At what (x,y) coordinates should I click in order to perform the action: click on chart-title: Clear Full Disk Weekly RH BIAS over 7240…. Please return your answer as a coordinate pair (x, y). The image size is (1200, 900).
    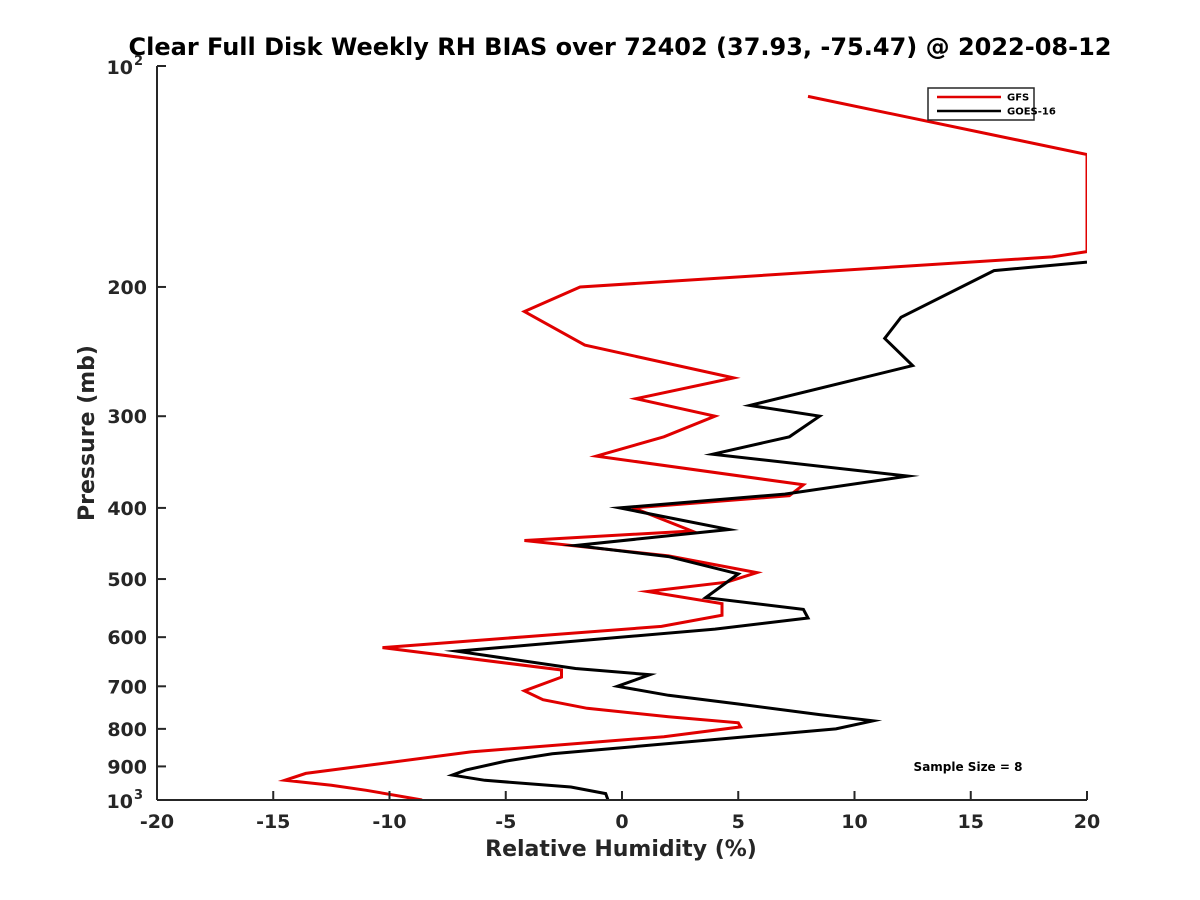
    Looking at the image, I should click on (620, 47).